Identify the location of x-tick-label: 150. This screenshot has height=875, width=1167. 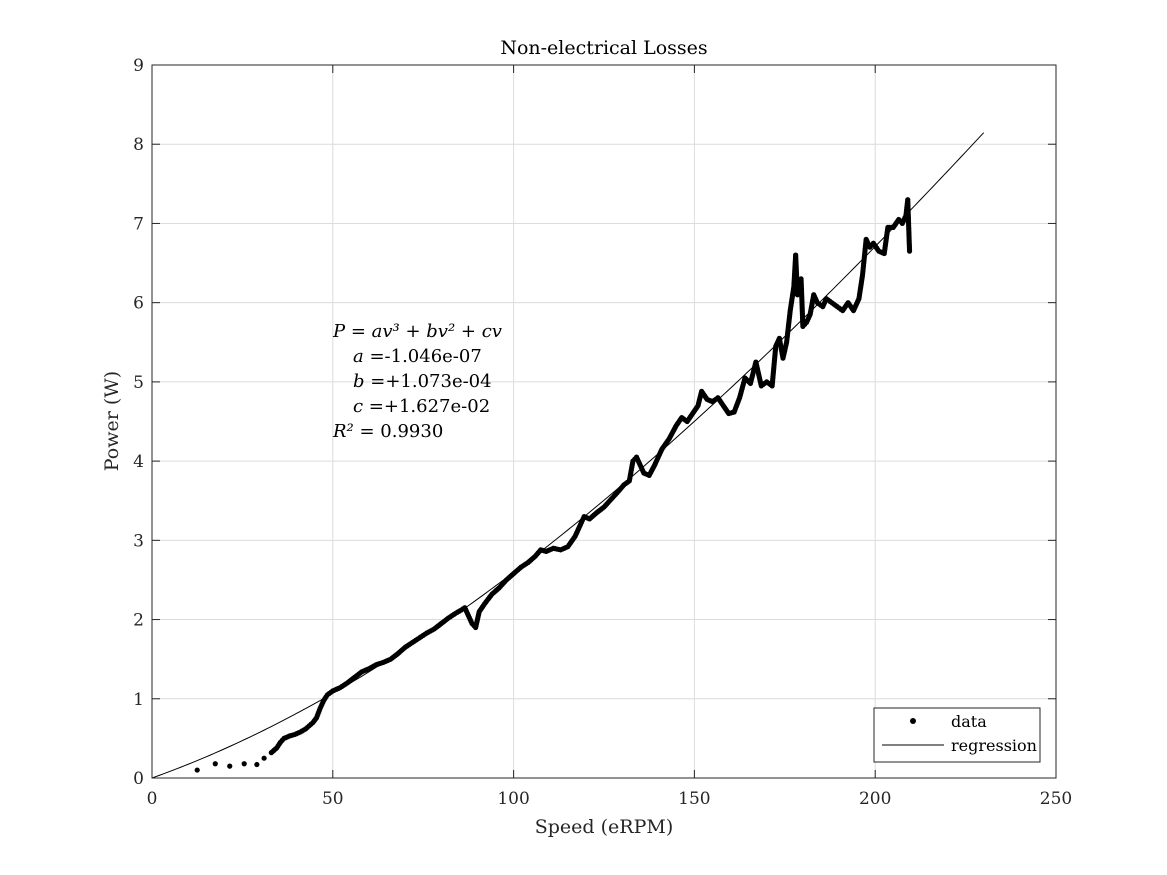
(694, 799).